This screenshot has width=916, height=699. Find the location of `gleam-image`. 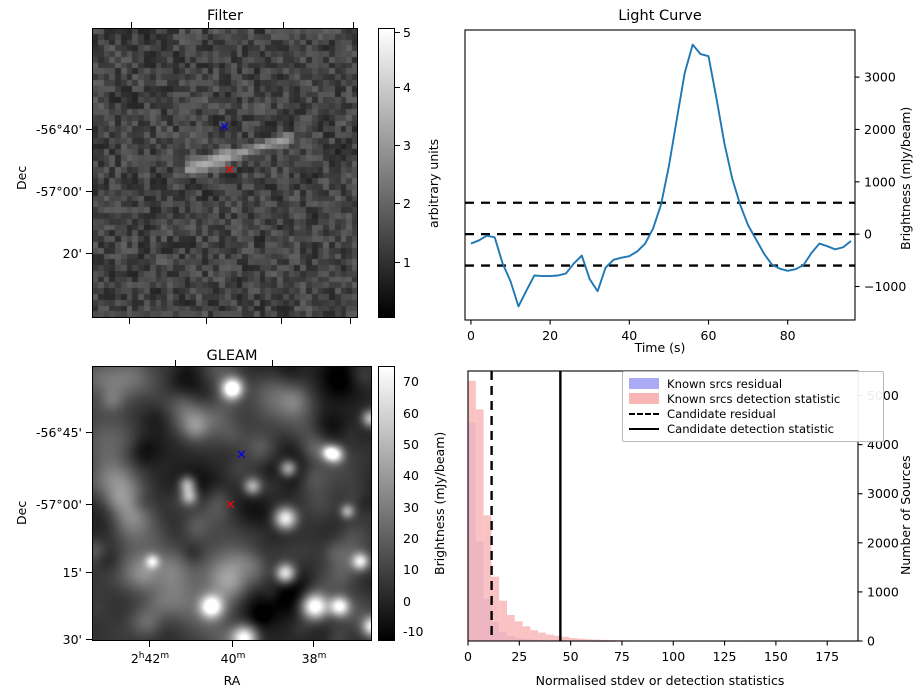

gleam-image is located at coordinates (232, 503).